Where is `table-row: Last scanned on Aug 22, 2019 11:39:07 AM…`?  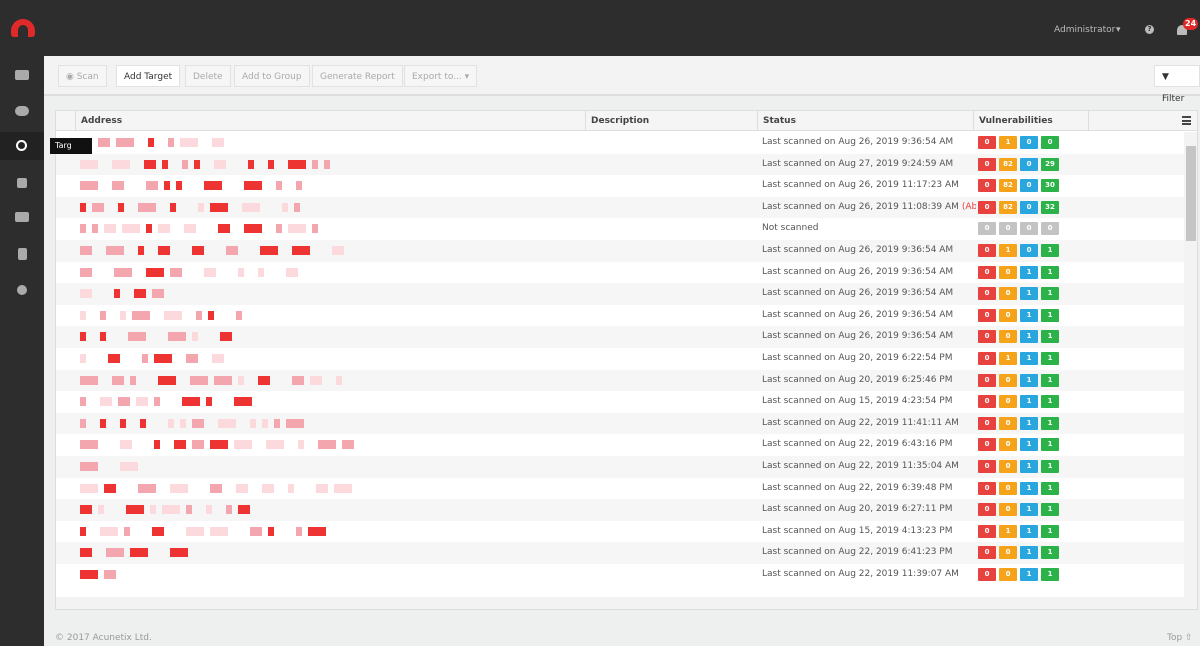
table-row: Last scanned on Aug 22, 2019 11:39:07 AM… is located at coordinates (620, 575).